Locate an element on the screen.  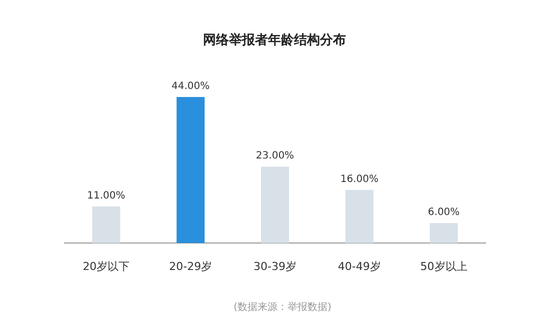
x-tick-label: 20-29岁 is located at coordinates (190, 266).